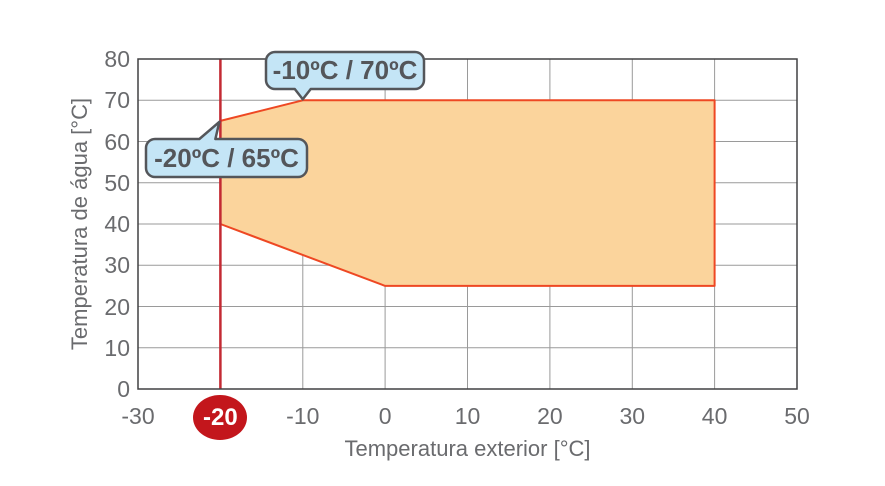  Describe the element at coordinates (467, 448) in the screenshot. I see `x-axis-title: Temperatura exterior [°C]` at that location.